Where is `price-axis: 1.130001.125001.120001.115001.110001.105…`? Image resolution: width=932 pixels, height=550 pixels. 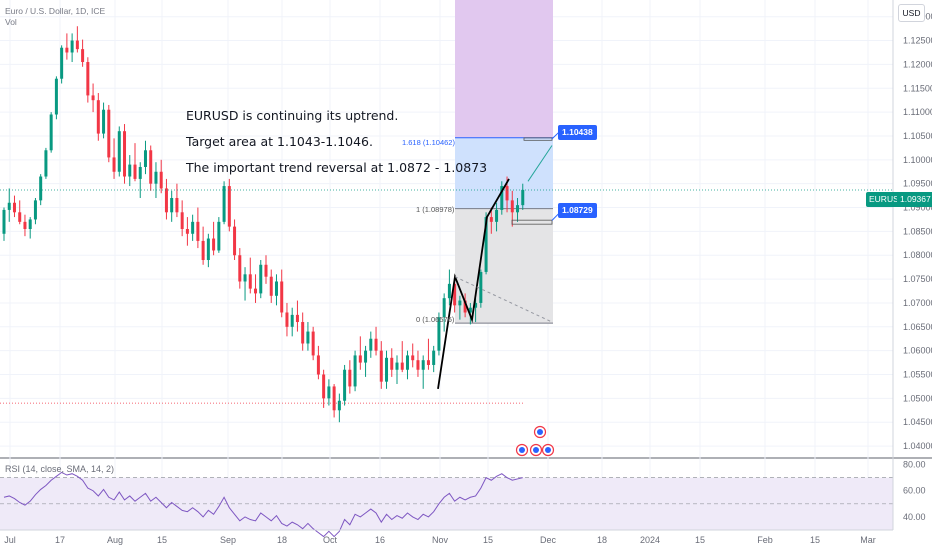
price-axis: 1.130001.125001.120001.115001.110001.105… is located at coordinates (912, 265).